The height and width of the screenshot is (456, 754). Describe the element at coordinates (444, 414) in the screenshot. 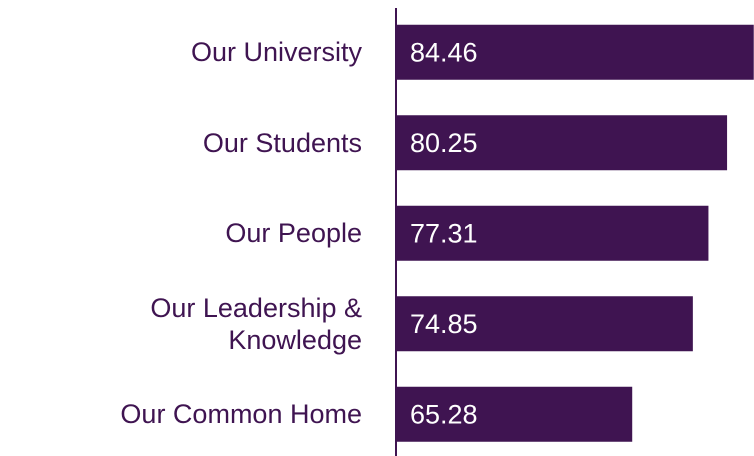

I see `value-label: 65.28` at that location.